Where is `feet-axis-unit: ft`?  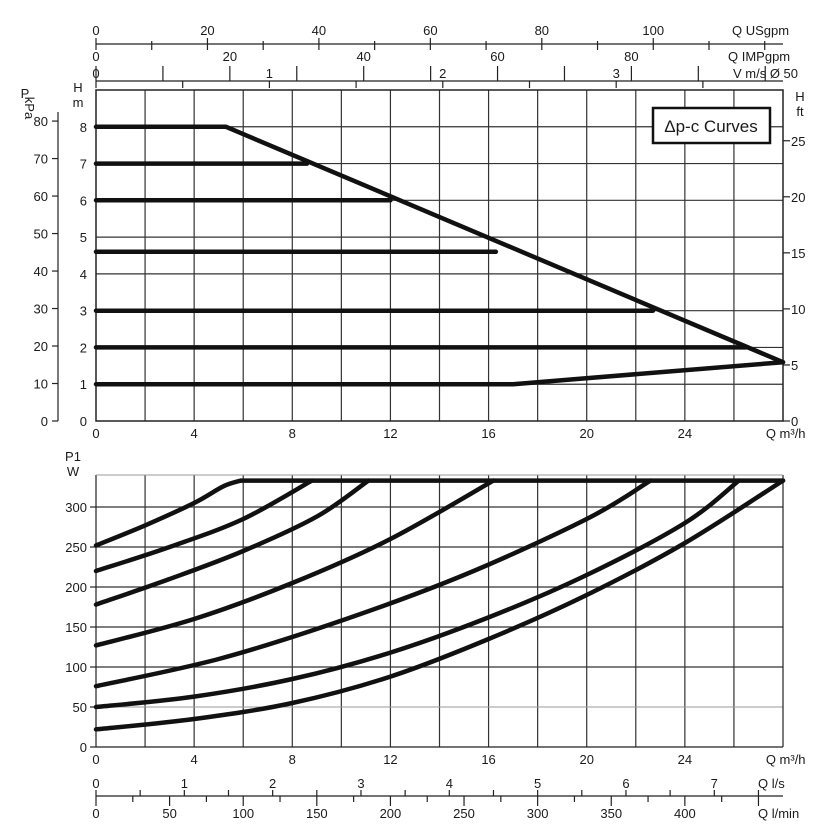
feet-axis-unit: ft is located at coordinates (800, 111).